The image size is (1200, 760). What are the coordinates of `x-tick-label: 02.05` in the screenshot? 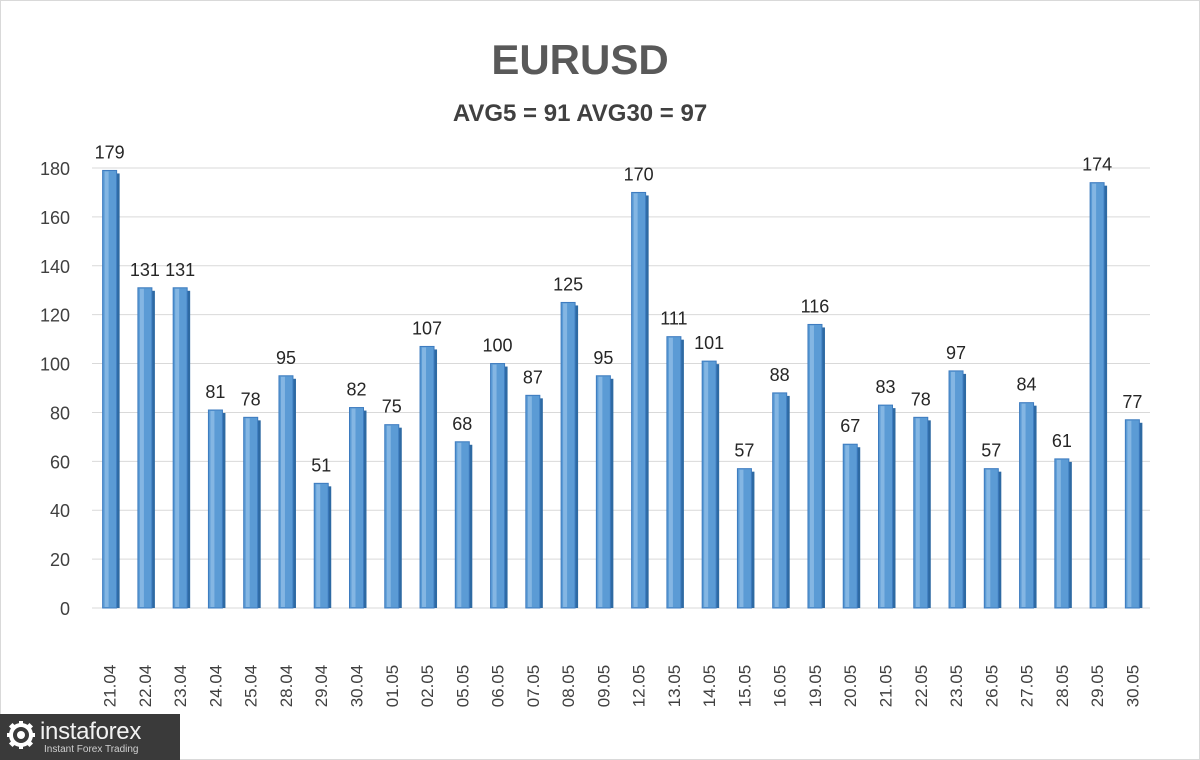 It's located at (427, 686).